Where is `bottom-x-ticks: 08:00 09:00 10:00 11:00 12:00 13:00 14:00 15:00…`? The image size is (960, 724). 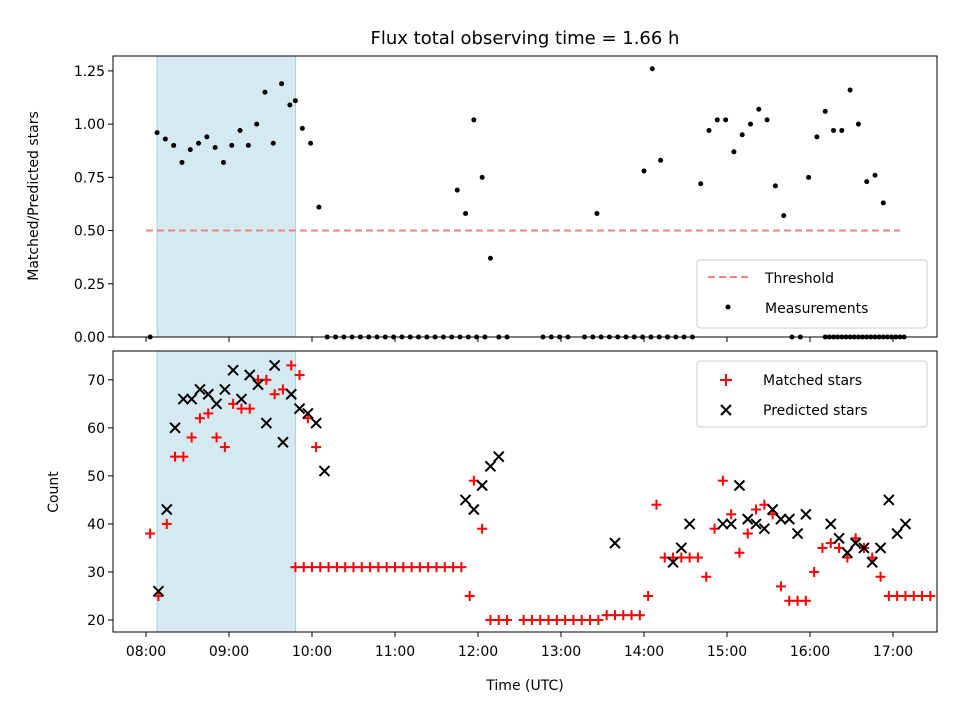
bottom-x-ticks: 08:00 09:00 10:00 11:00 12:00 13:00 14:00 15:00… is located at coordinates (519, 646).